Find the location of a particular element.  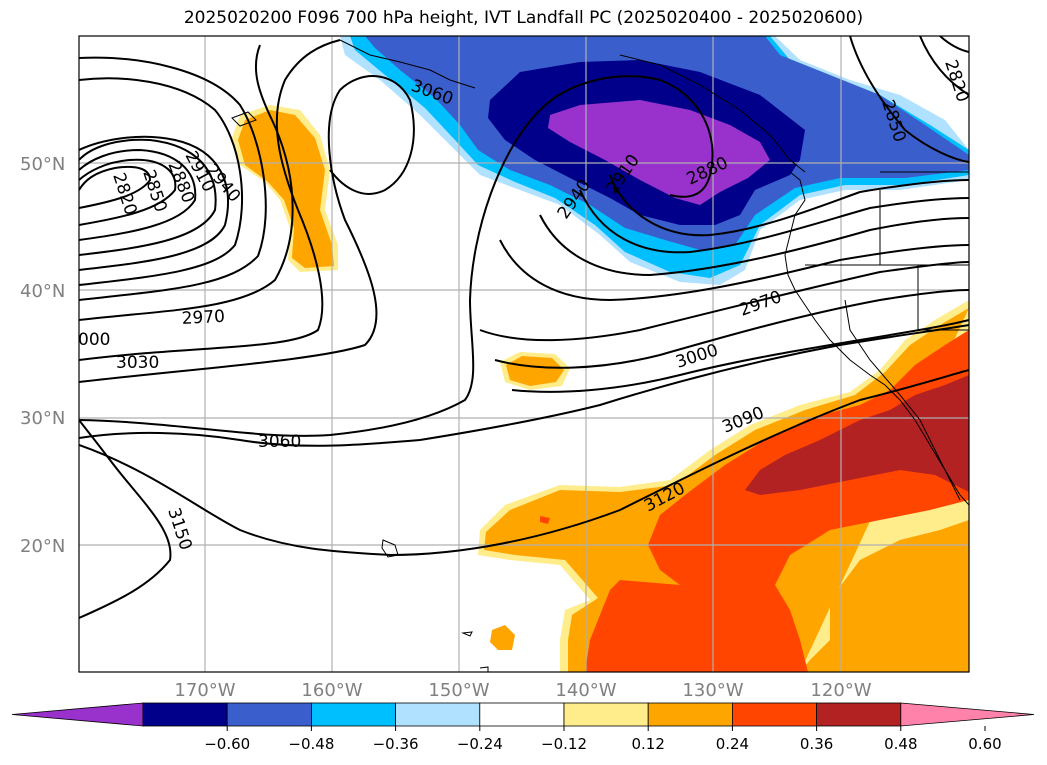

colorbar-tick-label: −0.36 is located at coordinates (396, 744).